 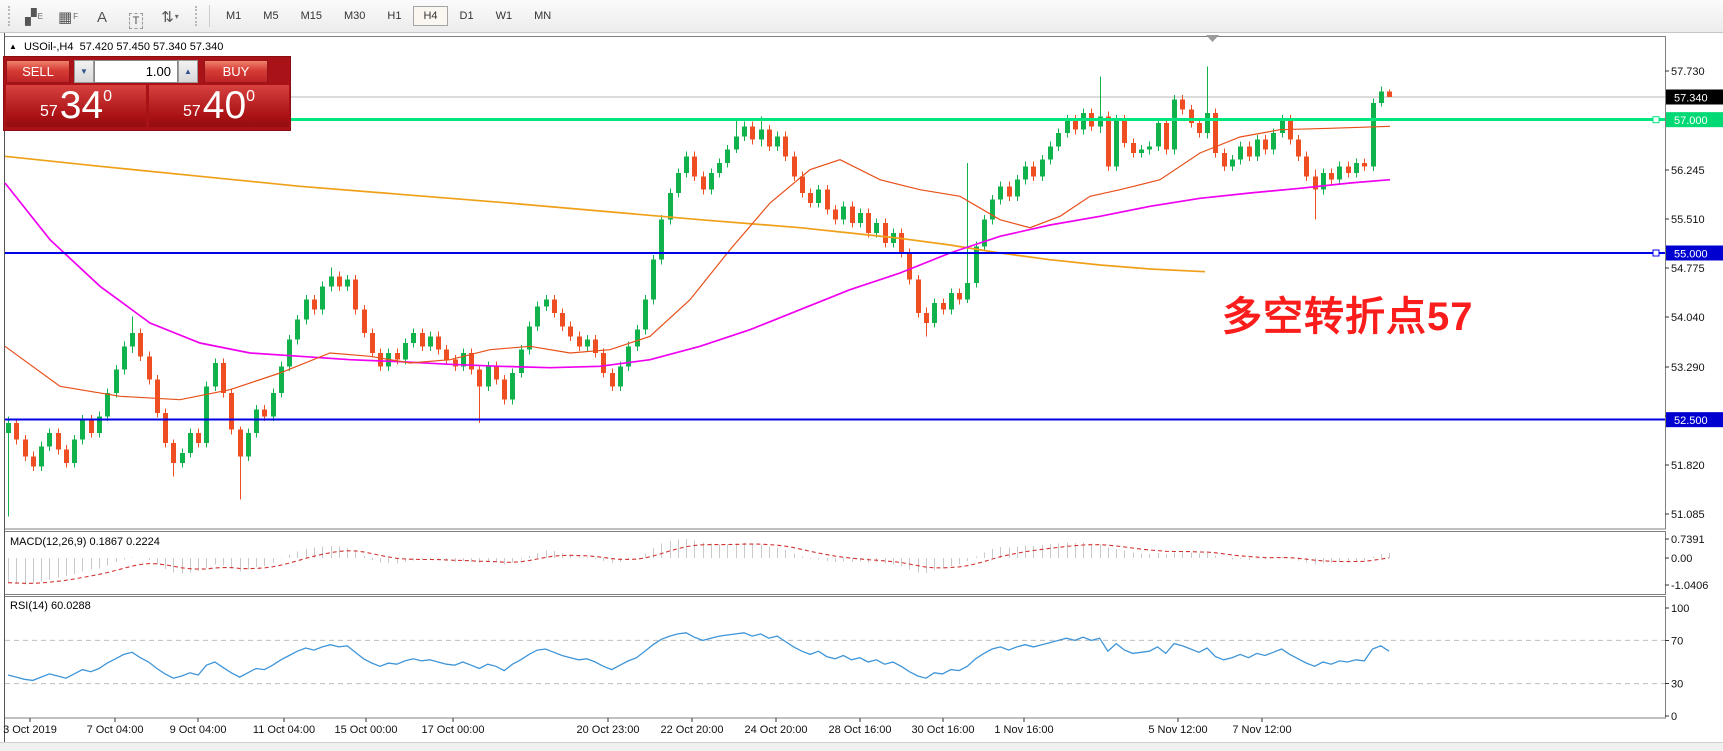 I want to click on price-tick-label: 57.730, so click(x=1688, y=72).